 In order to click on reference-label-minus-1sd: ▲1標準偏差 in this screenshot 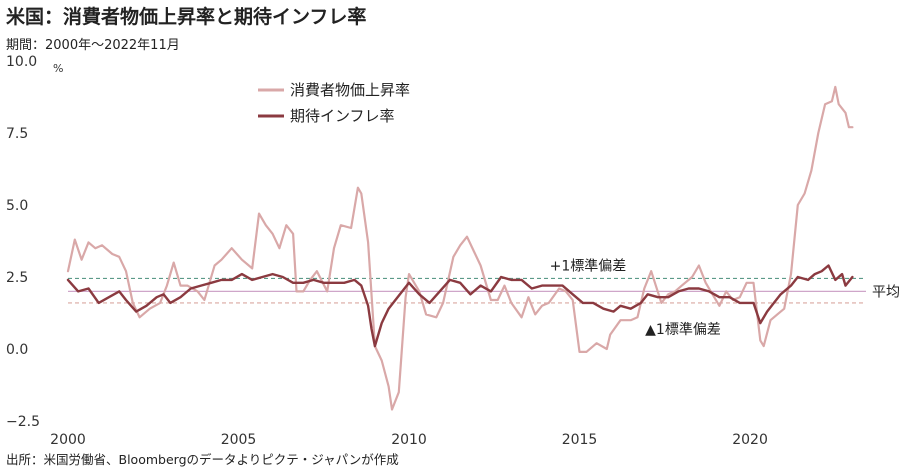, I will do `click(683, 330)`.